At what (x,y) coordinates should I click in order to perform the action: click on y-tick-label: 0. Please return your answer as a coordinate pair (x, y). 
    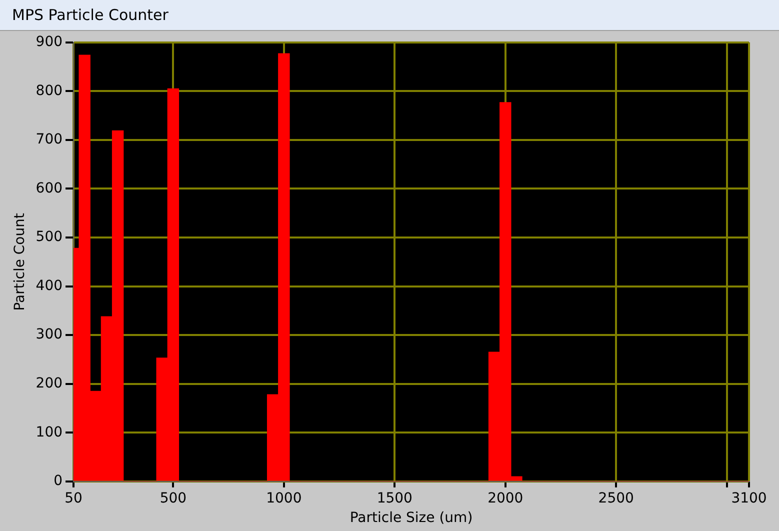
    Looking at the image, I should click on (58, 481).